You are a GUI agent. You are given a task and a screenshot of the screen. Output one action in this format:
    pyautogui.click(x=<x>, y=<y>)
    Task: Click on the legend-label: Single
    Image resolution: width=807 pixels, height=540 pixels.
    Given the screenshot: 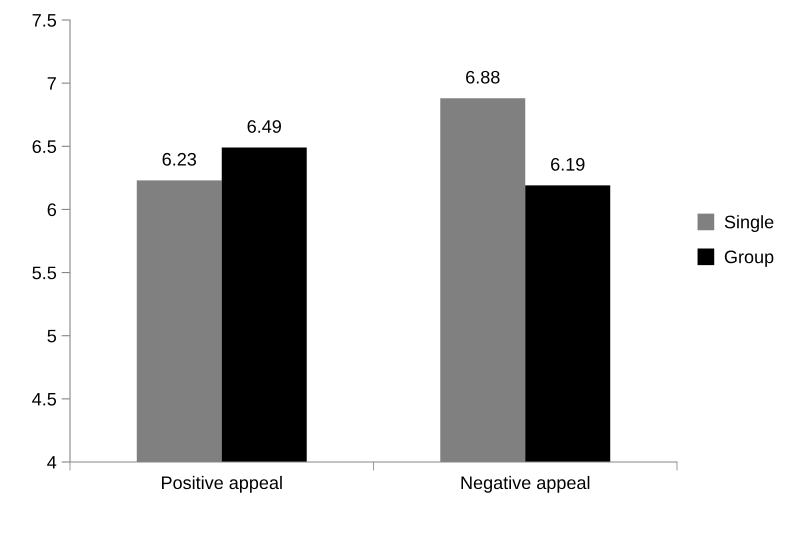 What is the action you would take?
    pyautogui.click(x=749, y=223)
    